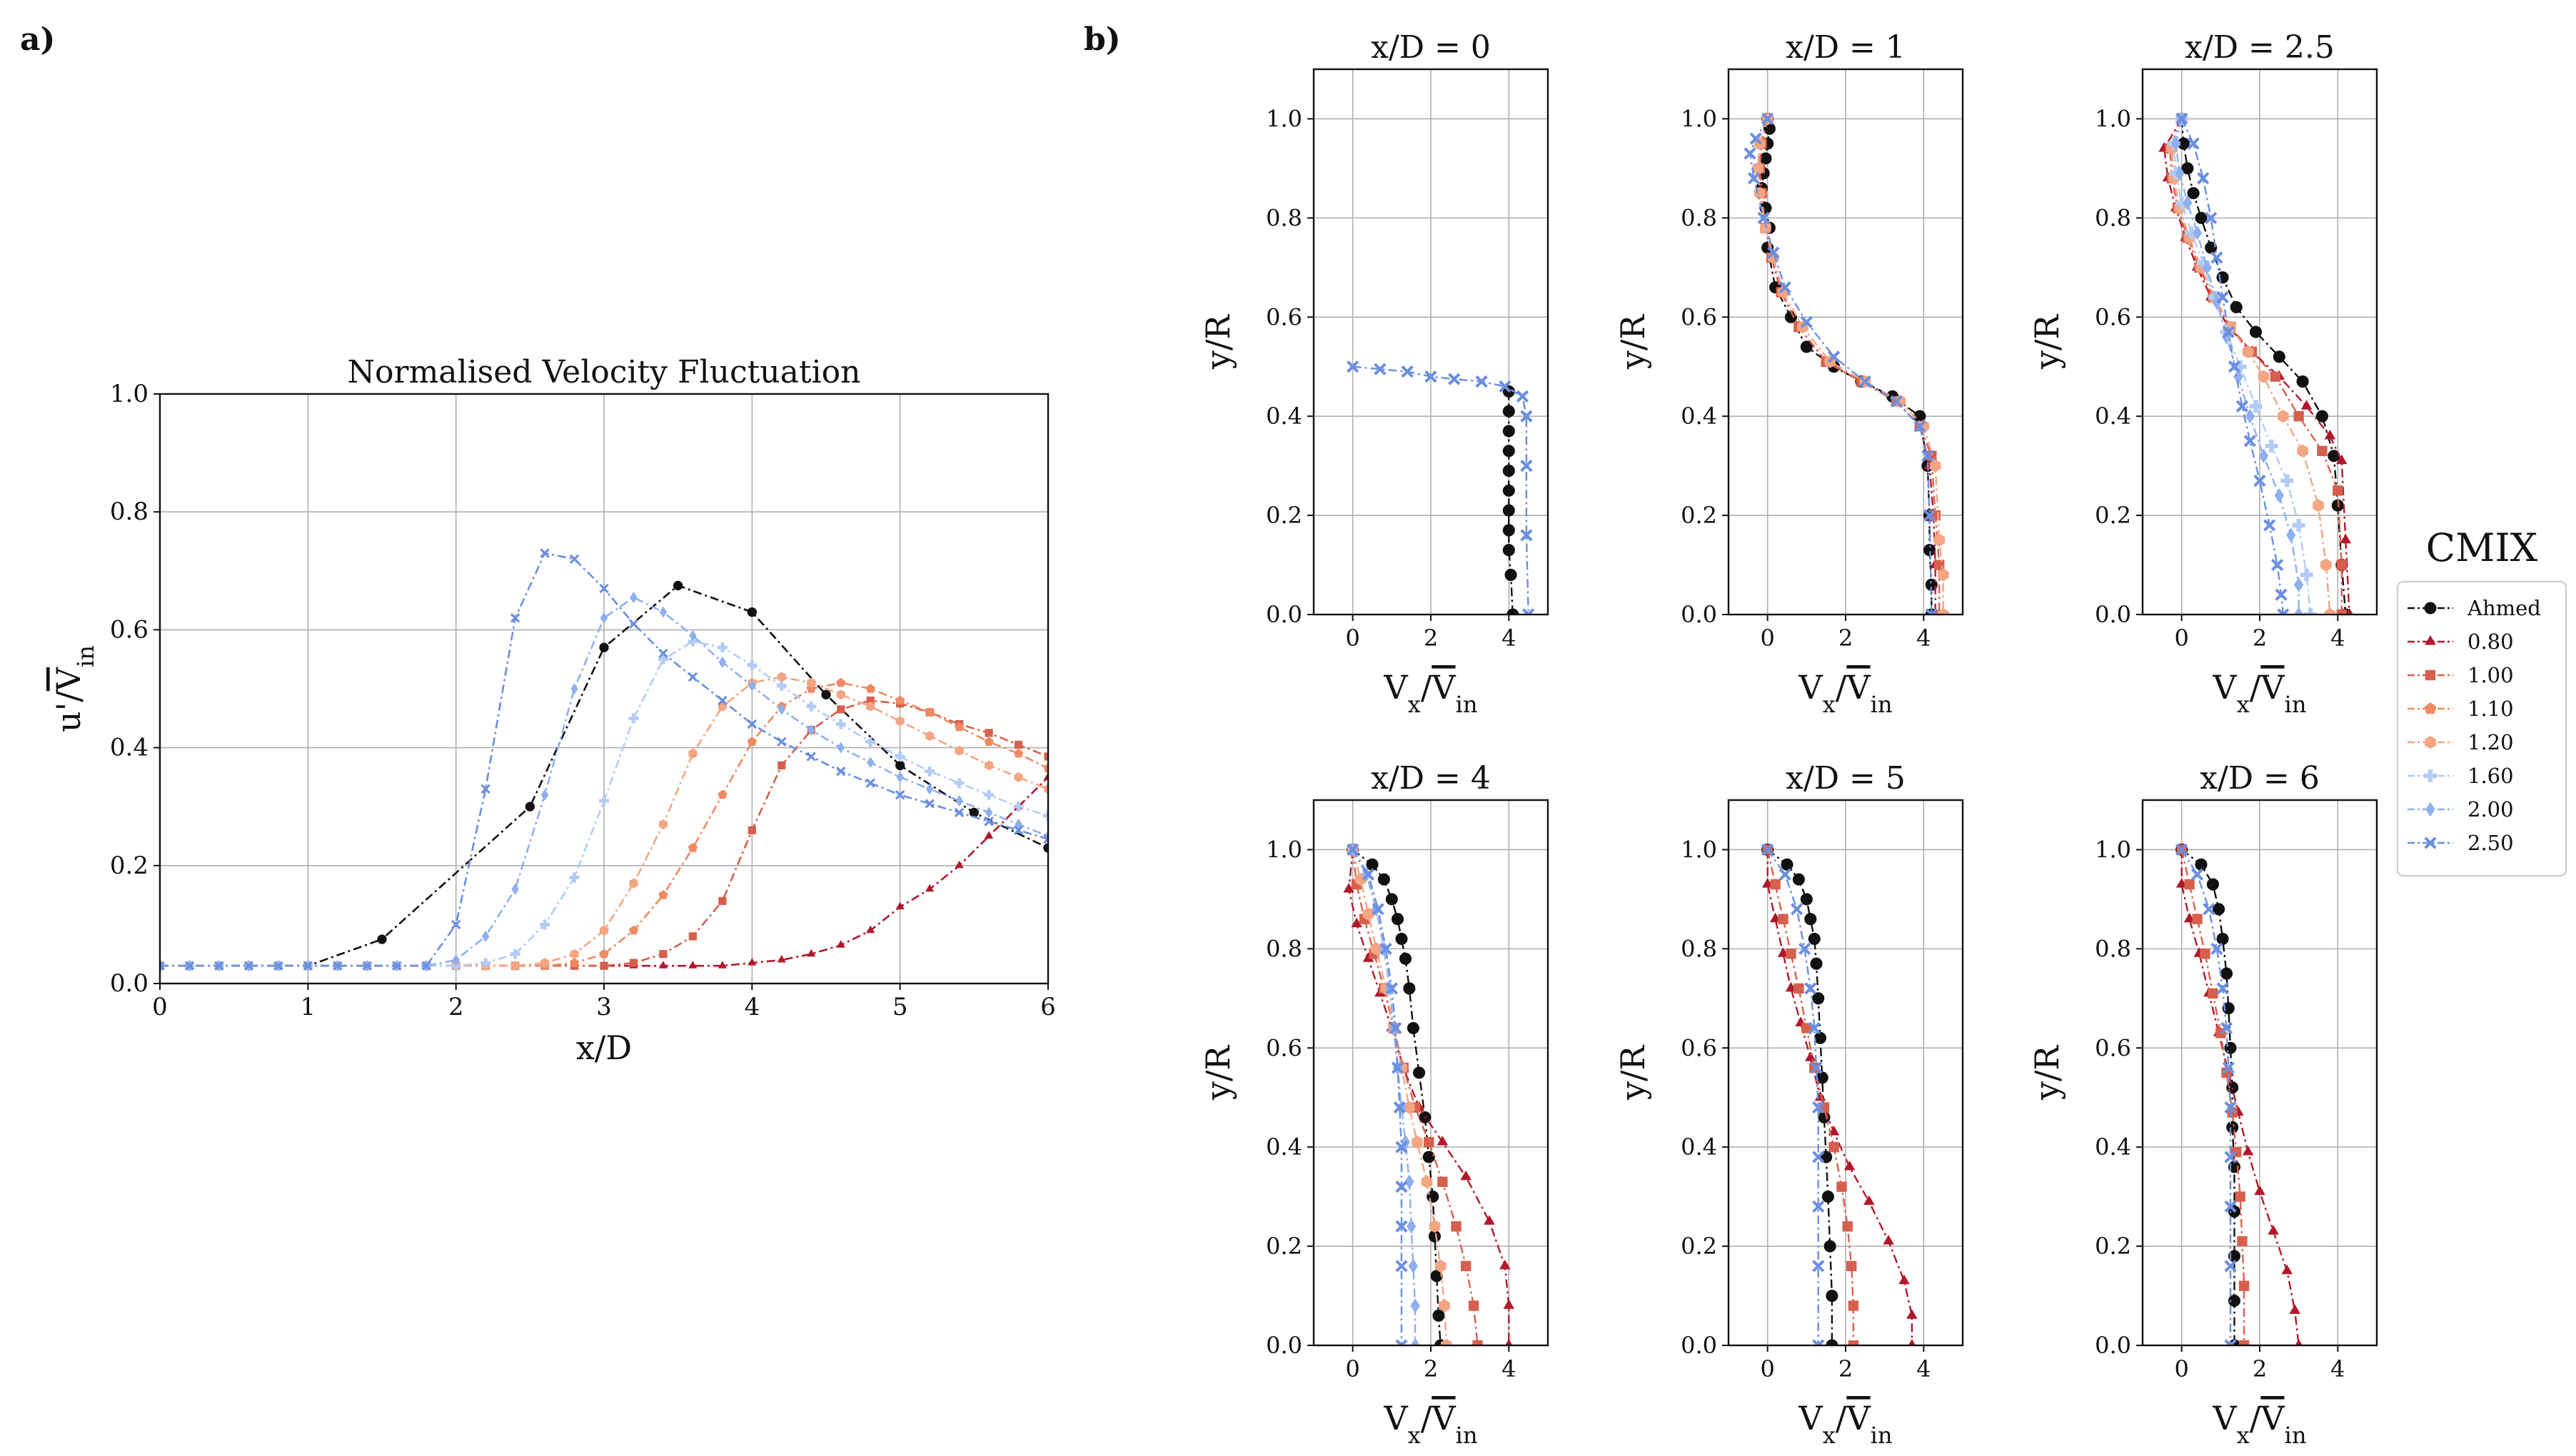 The image size is (2576, 1456). I want to click on x-tick-label: 2, so click(2260, 638).